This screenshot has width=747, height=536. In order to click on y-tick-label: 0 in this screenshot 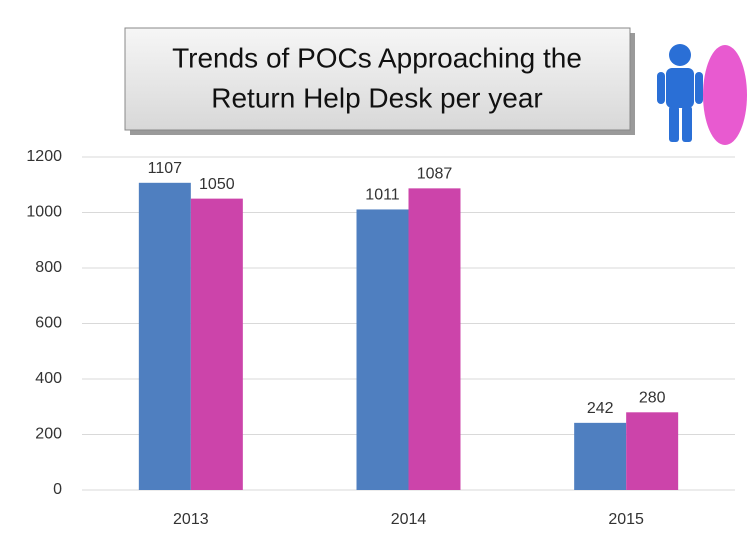, I will do `click(57, 489)`.